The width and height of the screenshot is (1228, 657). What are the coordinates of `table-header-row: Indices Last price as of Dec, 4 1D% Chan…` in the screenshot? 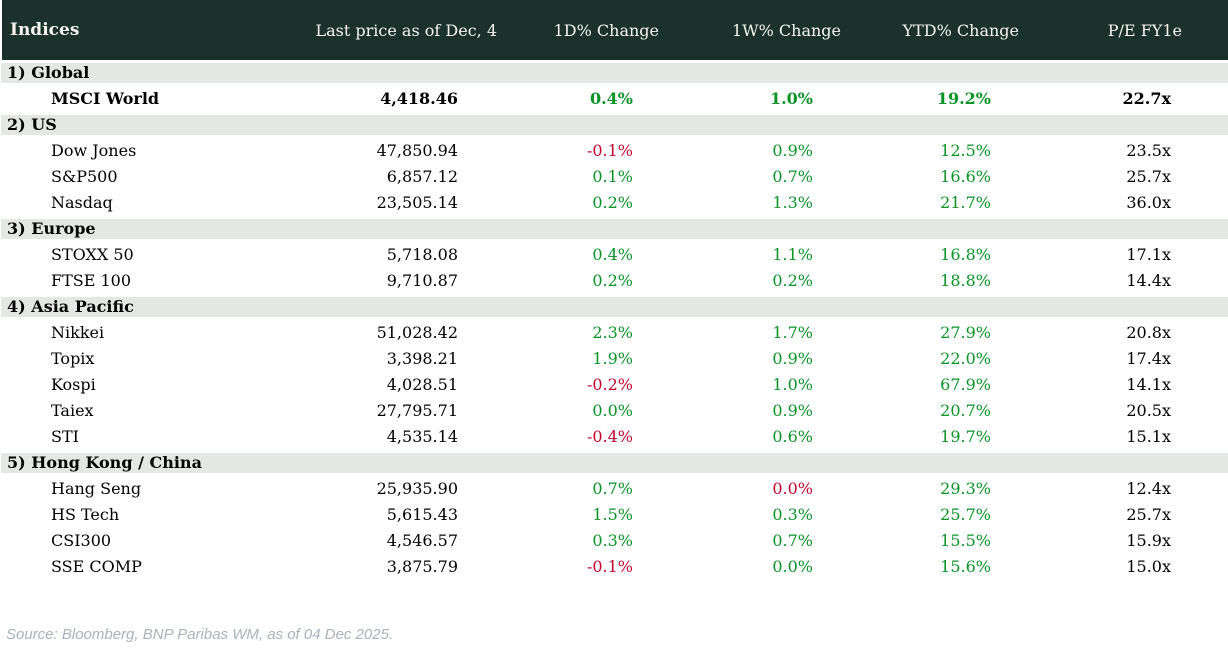 It's located at (614, 31).